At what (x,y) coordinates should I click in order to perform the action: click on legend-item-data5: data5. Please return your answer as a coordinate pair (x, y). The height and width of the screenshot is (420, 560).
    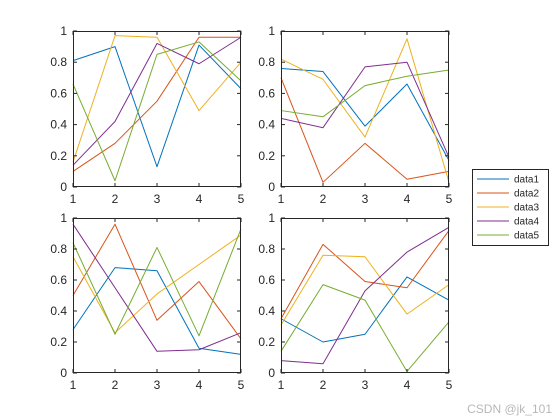
    Looking at the image, I should click on (508, 236).